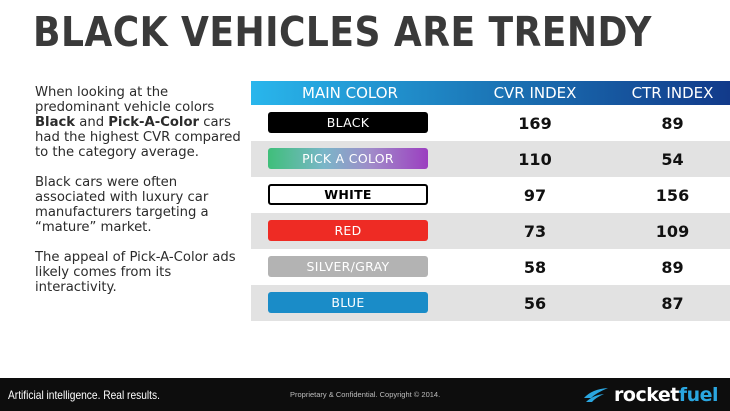  Describe the element at coordinates (490, 267) in the screenshot. I see `table-row: SILVER/GRAY 58 89` at that location.